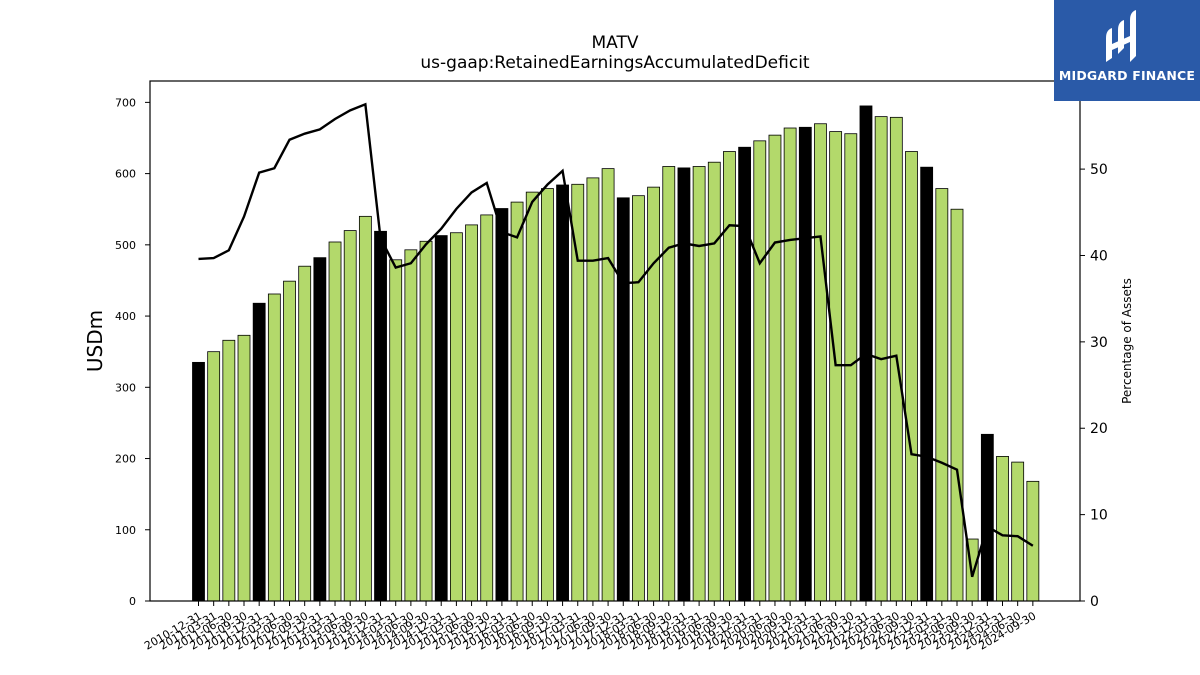 The image size is (1200, 675). I want to click on y-axis: 0 100 200 300 400 500 600 700, so click(132, 352).